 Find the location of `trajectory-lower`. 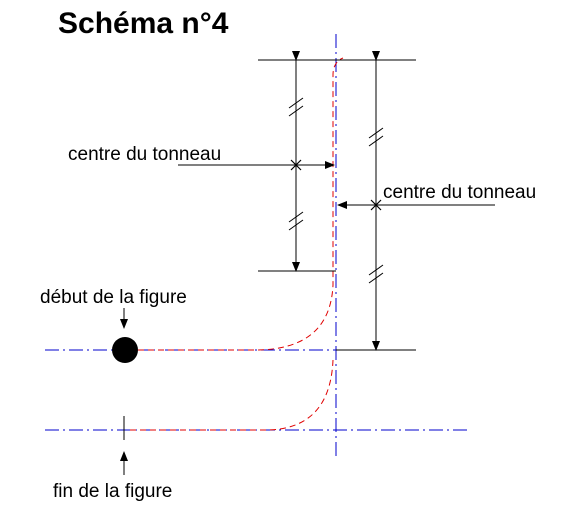

trajectory-lower is located at coordinates (232, 395).